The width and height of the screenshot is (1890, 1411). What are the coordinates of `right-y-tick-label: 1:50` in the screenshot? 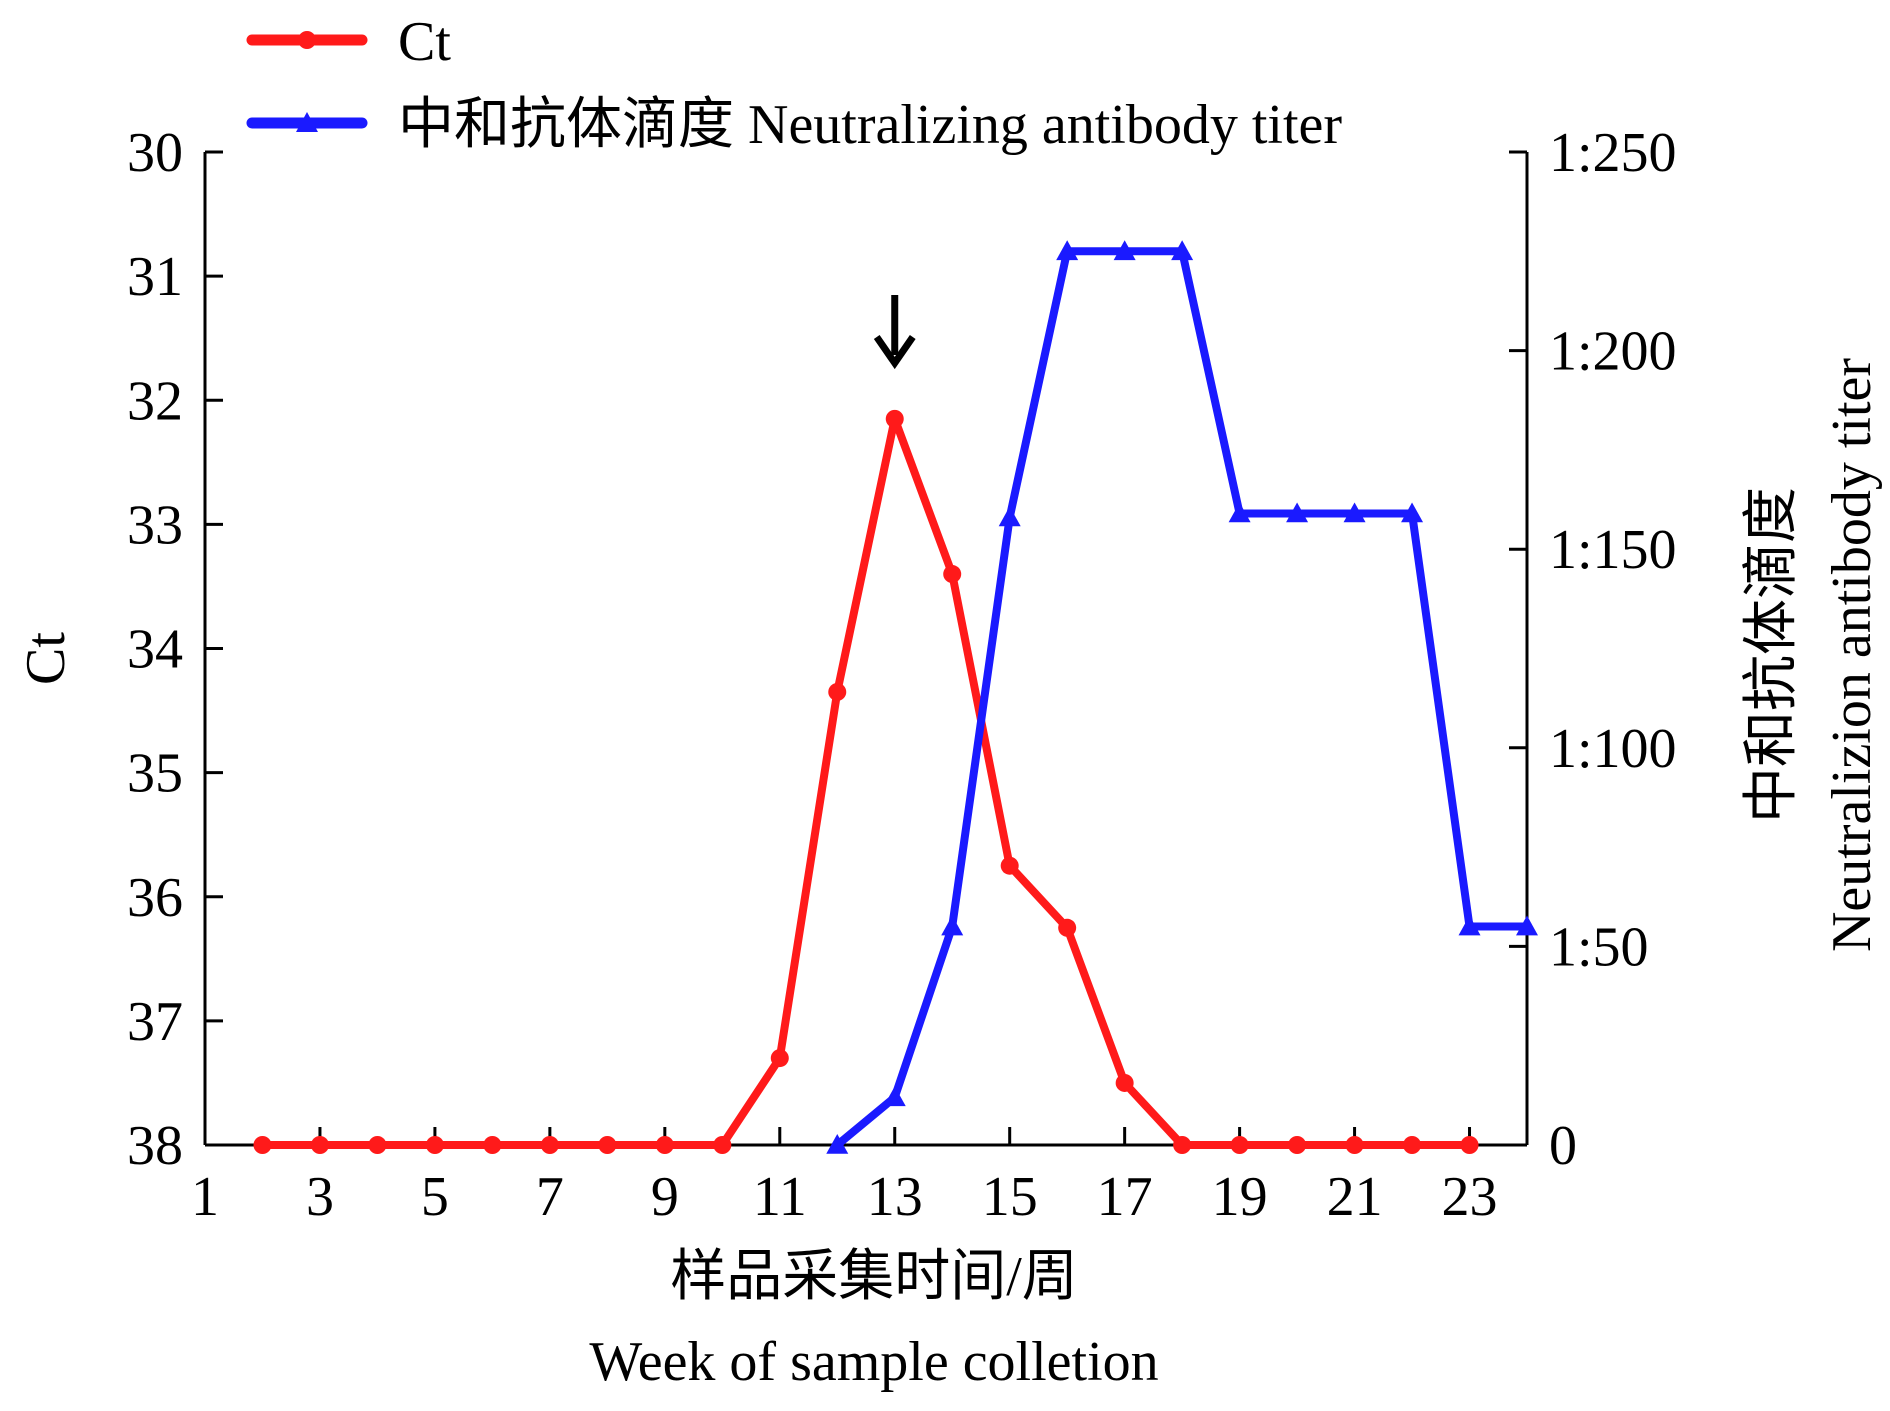 It's located at (1599, 947).